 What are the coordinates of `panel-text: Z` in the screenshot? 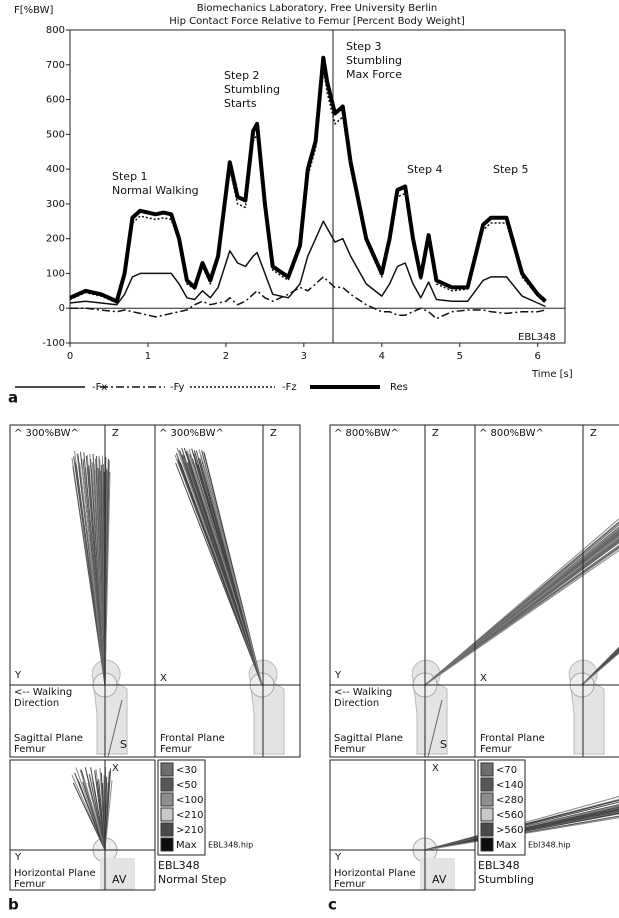 It's located at (593, 433).